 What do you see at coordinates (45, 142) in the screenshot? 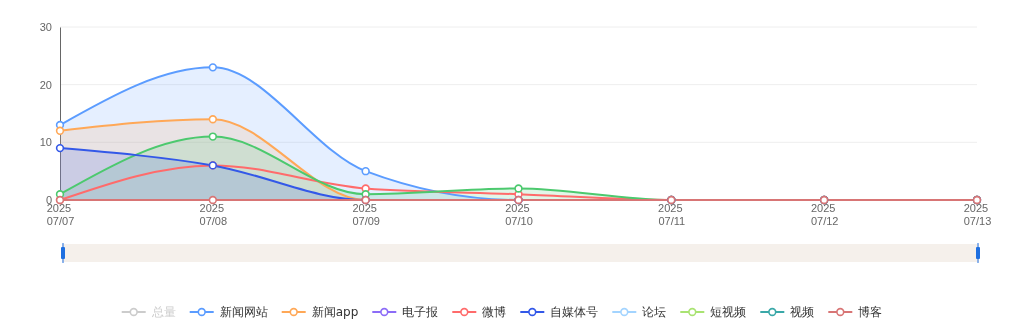
I see `y-tick-label: 10` at bounding box center [45, 142].